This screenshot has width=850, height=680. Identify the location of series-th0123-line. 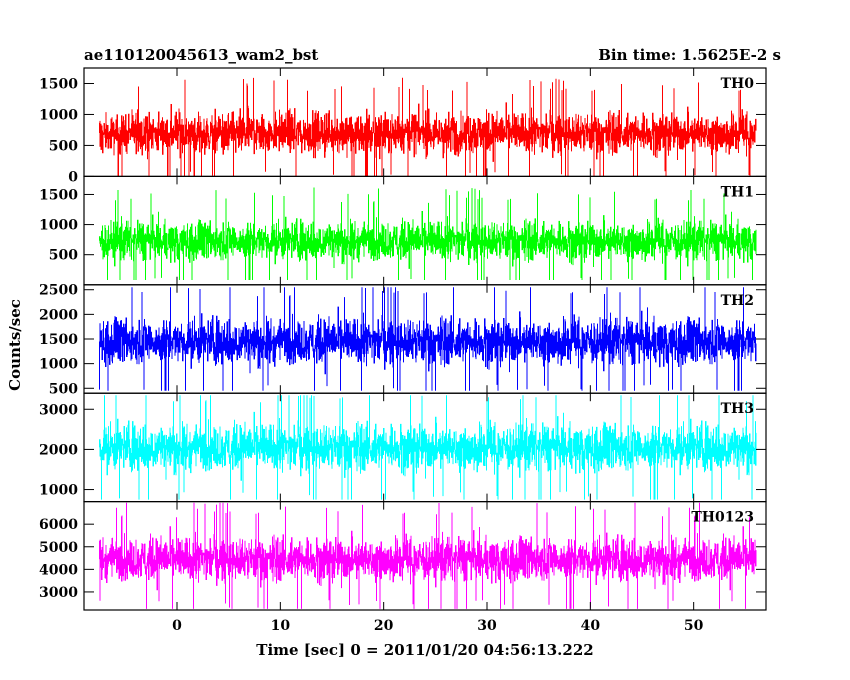
(428, 555).